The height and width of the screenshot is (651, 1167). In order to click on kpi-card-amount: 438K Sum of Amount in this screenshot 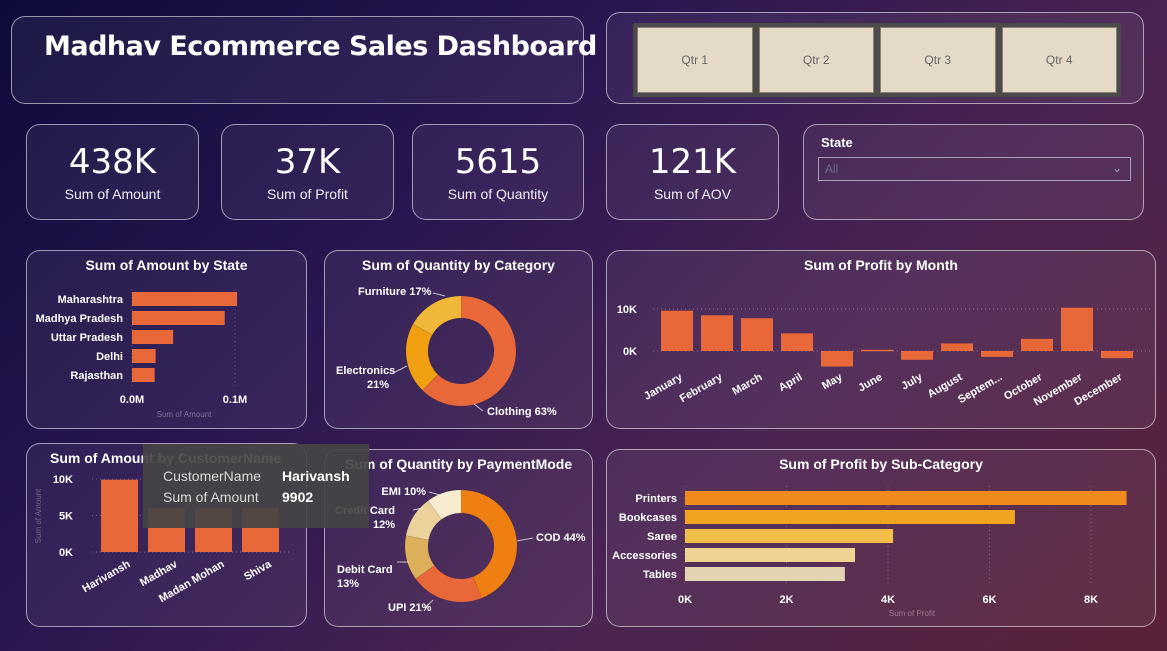, I will do `click(112, 172)`.